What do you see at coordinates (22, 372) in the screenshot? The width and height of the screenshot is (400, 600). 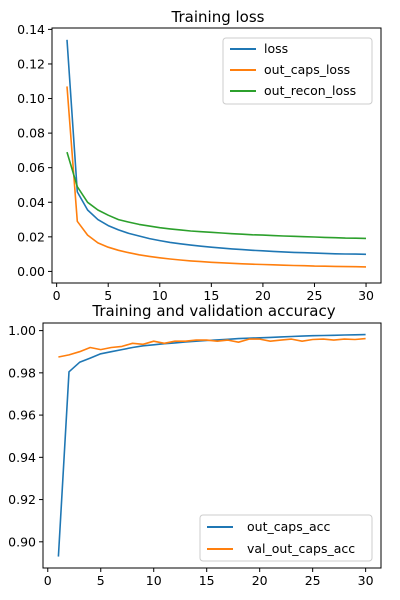 I see `y-tick-label: 0.98` at bounding box center [22, 372].